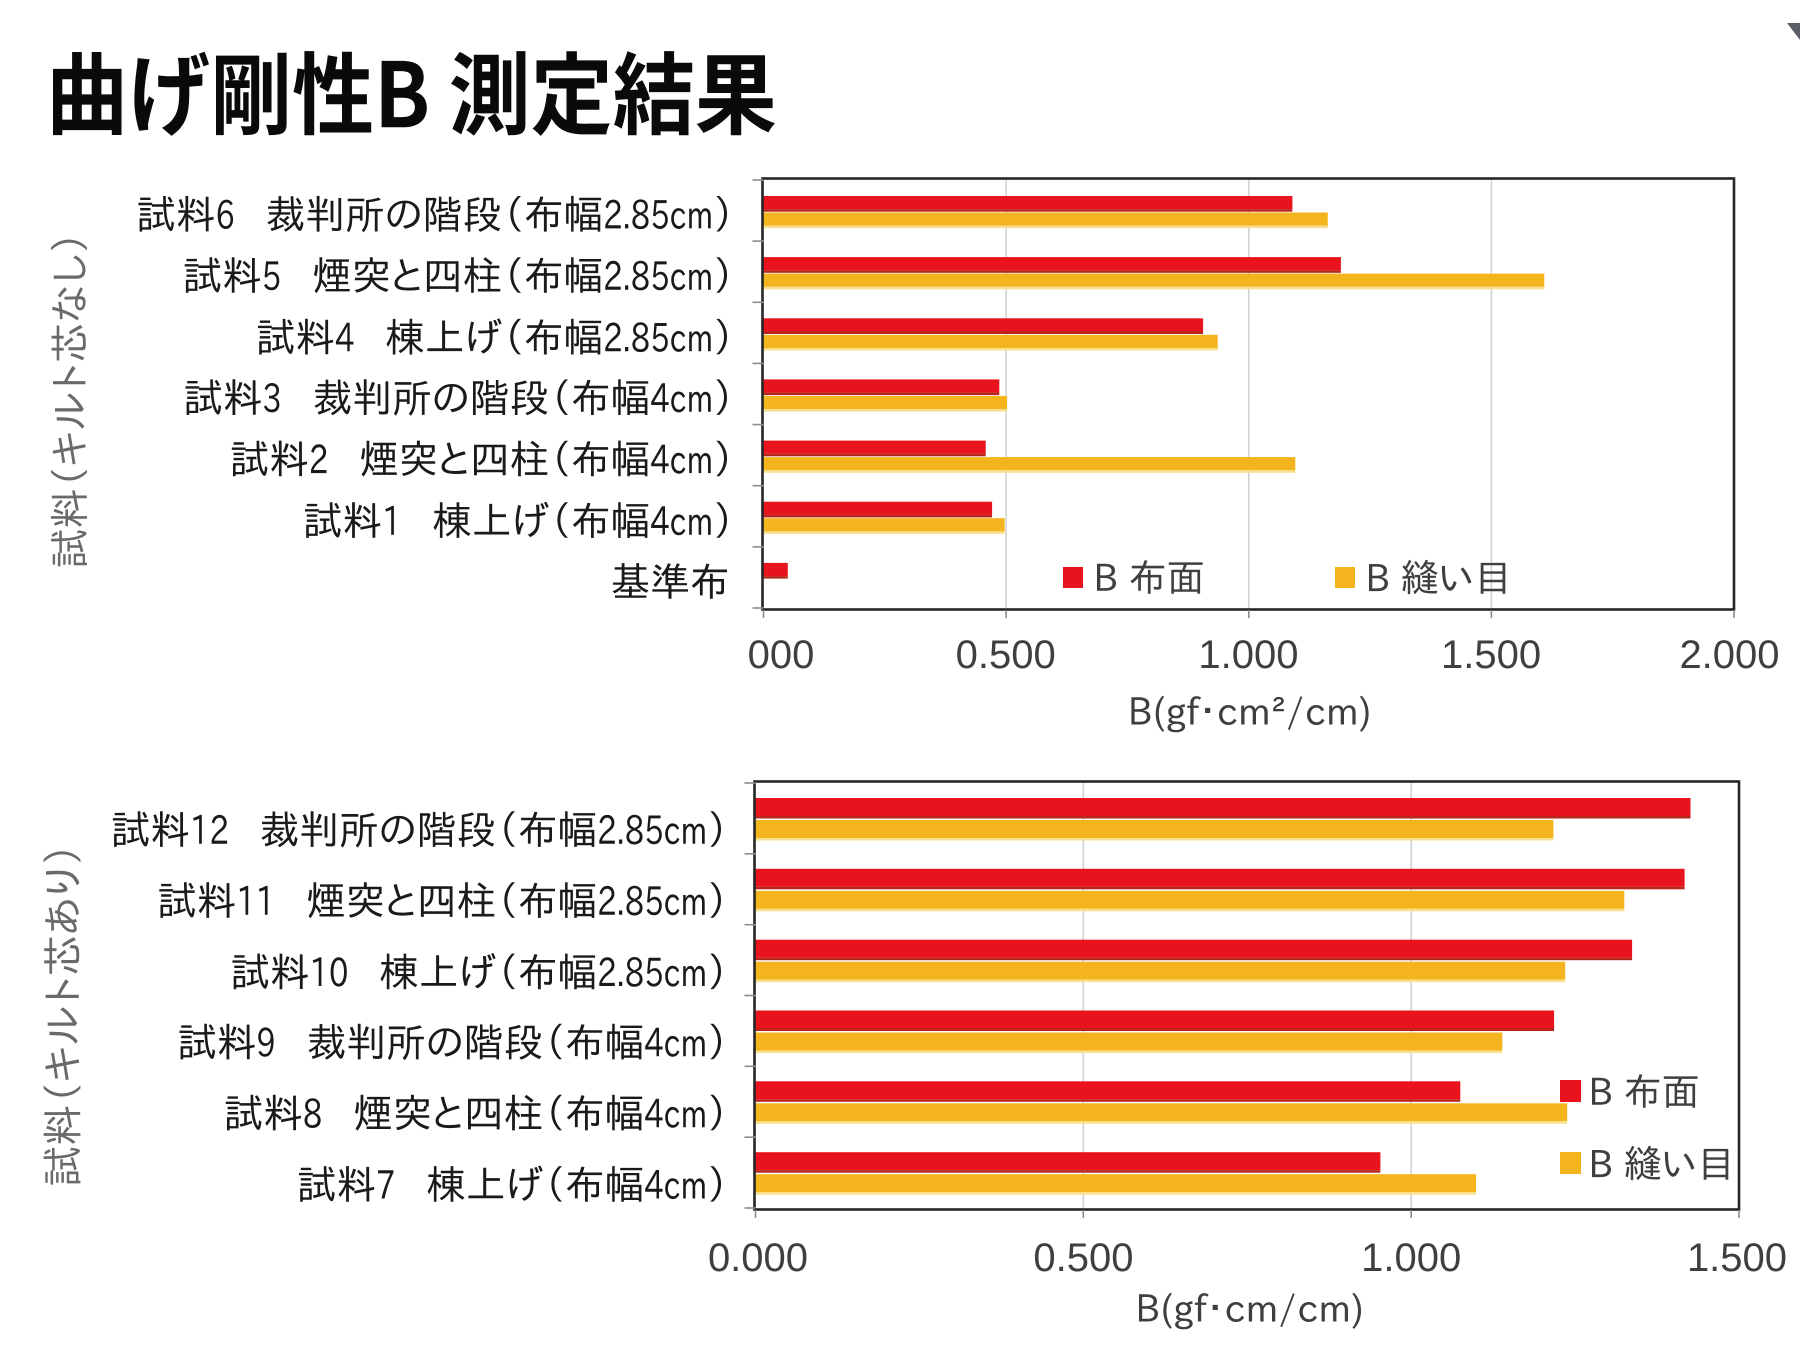 This screenshot has width=1800, height=1350. Describe the element at coordinates (1729, 655) in the screenshot. I see `svg-text: 2.000` at that location.